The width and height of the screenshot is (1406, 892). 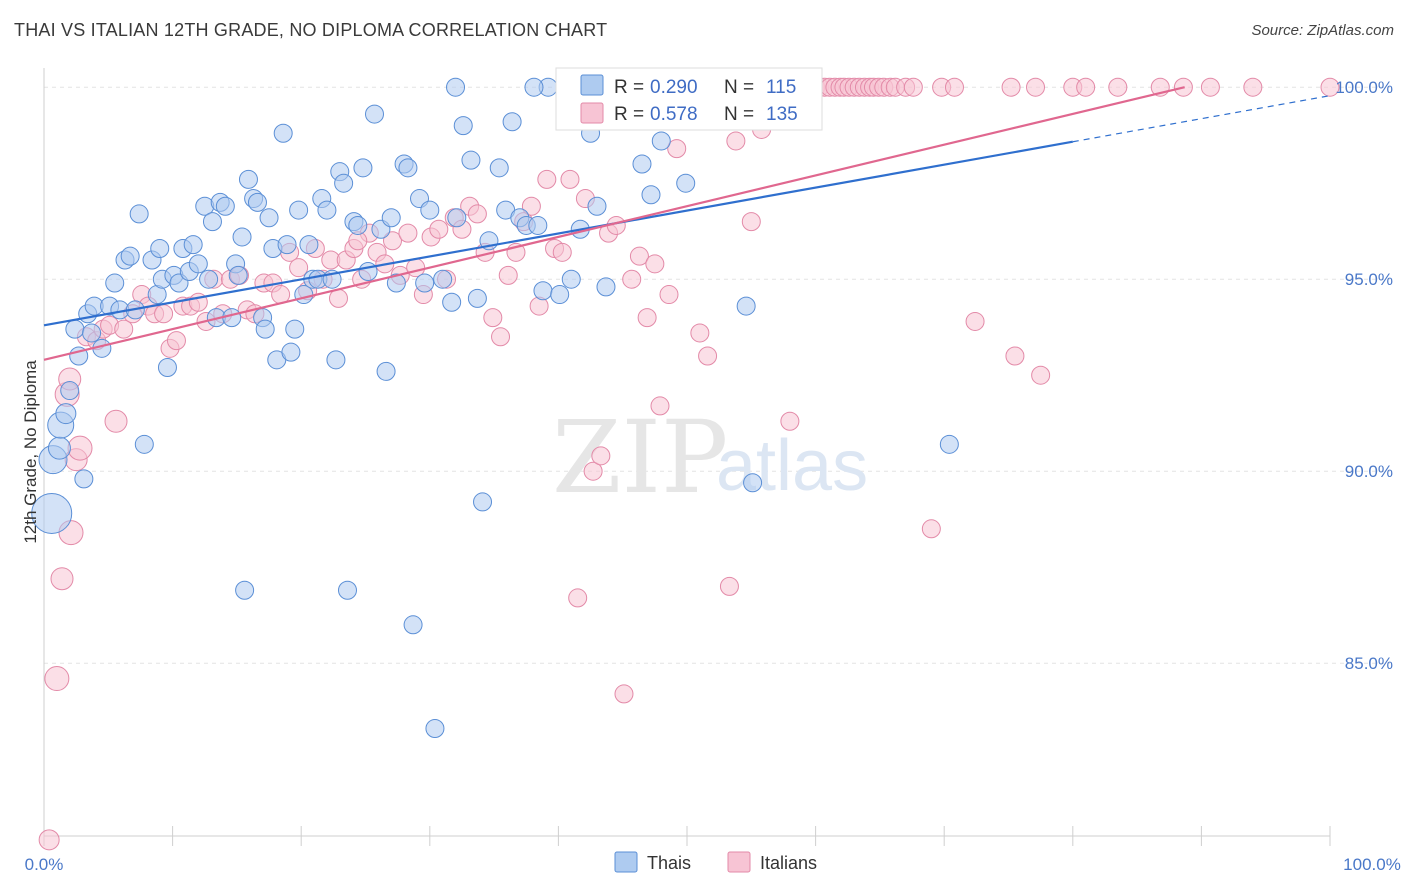 What do you see at coordinates (739, 87) in the screenshot?
I see `thais-n-label: N =` at bounding box center [739, 87].